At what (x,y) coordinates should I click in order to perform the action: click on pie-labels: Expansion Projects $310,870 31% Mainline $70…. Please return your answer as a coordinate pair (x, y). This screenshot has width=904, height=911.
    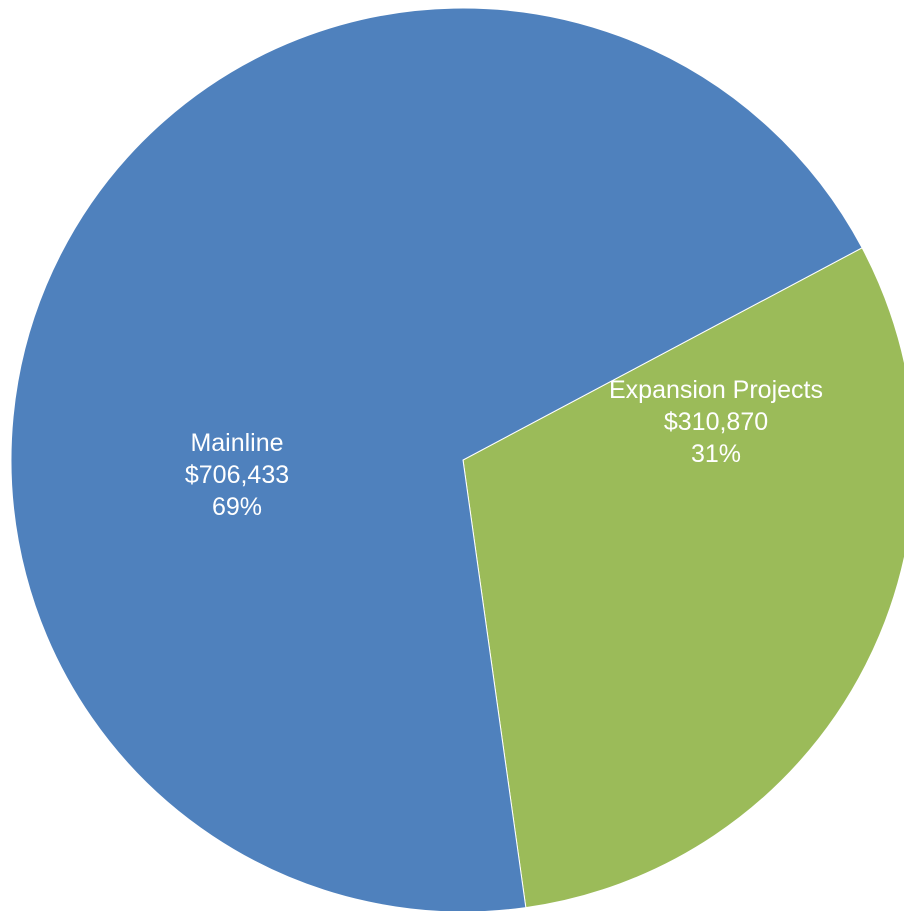
    Looking at the image, I should click on (504, 448).